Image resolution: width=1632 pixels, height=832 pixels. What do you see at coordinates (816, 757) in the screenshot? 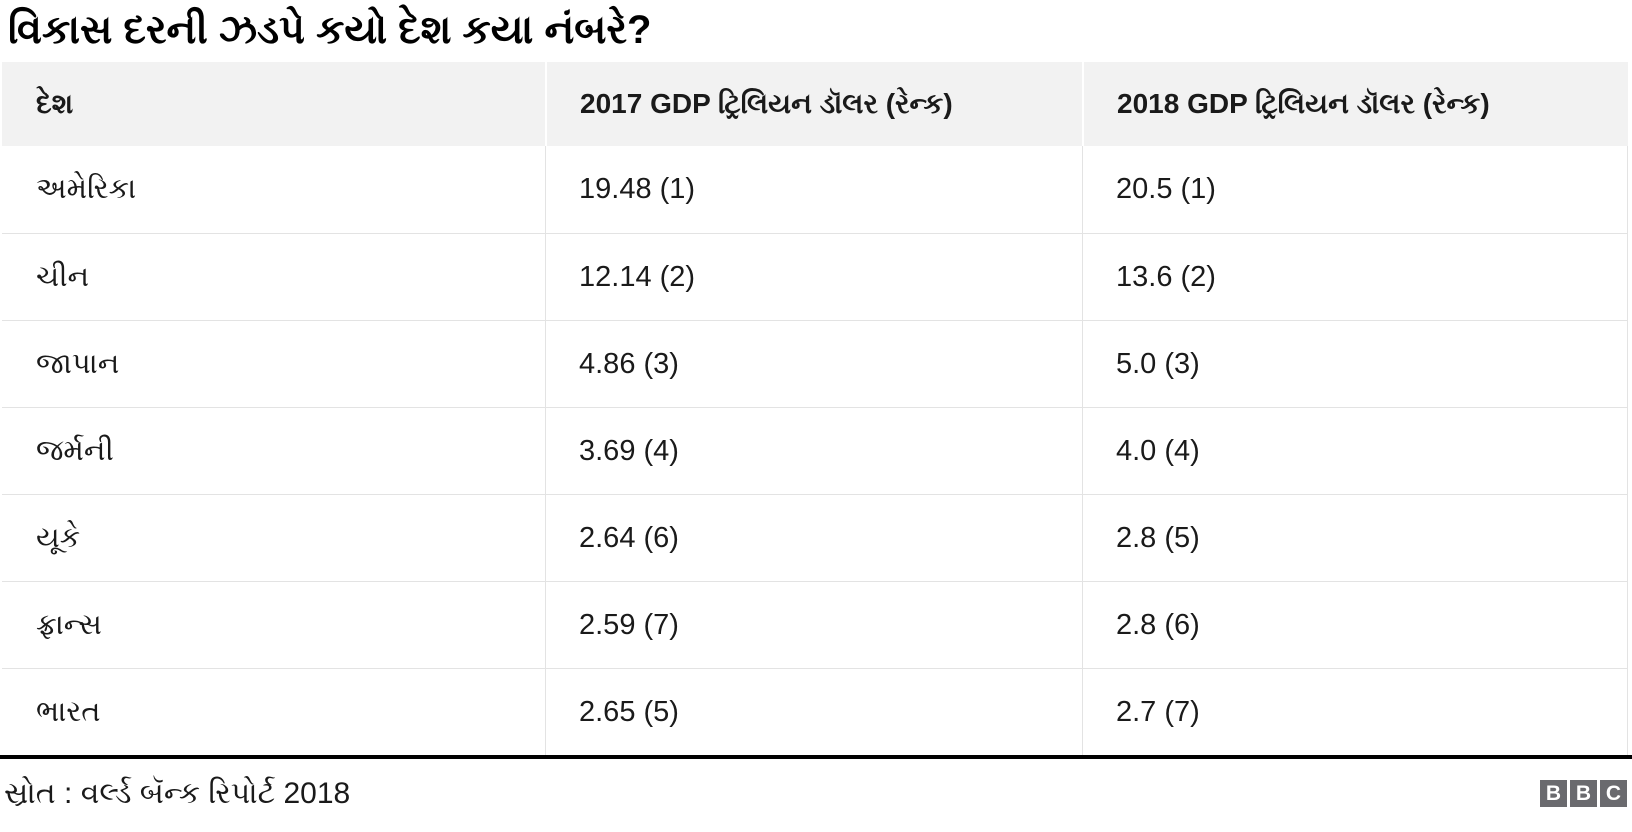
I see `footer-divider-rule` at bounding box center [816, 757].